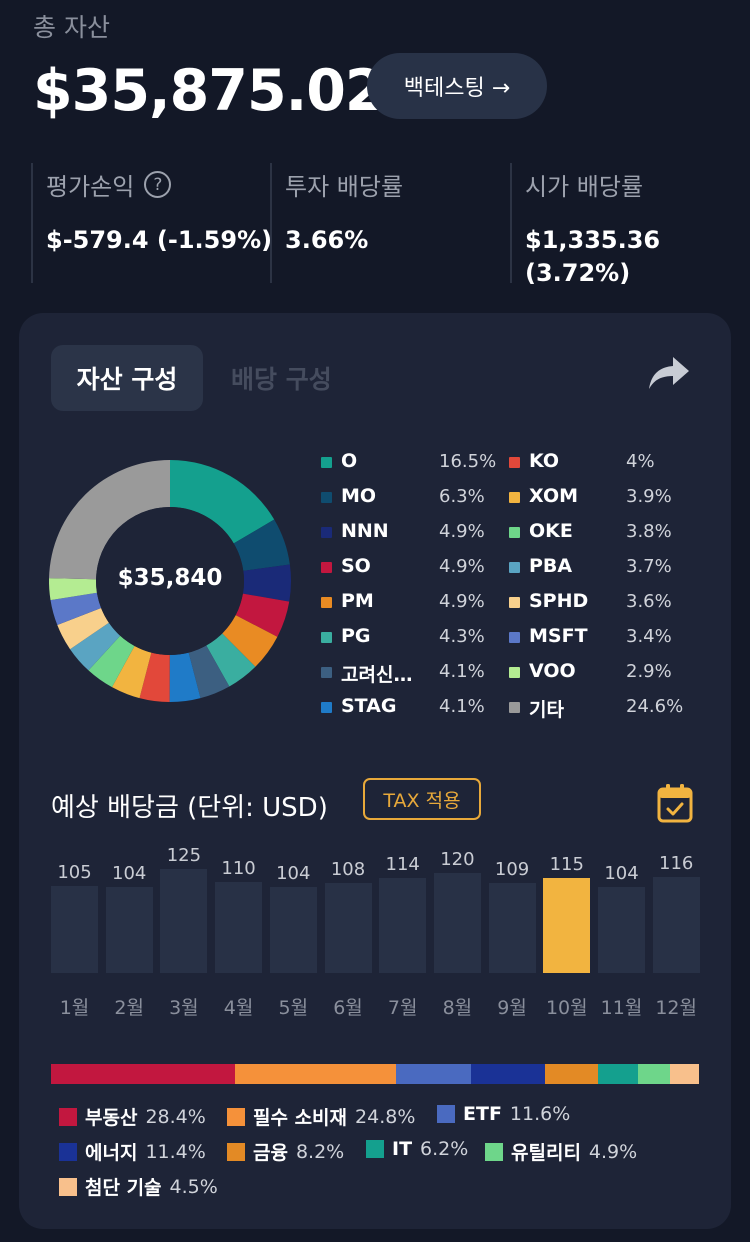 This screenshot has height=1242, width=750. I want to click on tab-asset-composition: 자산 구성, so click(127, 378).